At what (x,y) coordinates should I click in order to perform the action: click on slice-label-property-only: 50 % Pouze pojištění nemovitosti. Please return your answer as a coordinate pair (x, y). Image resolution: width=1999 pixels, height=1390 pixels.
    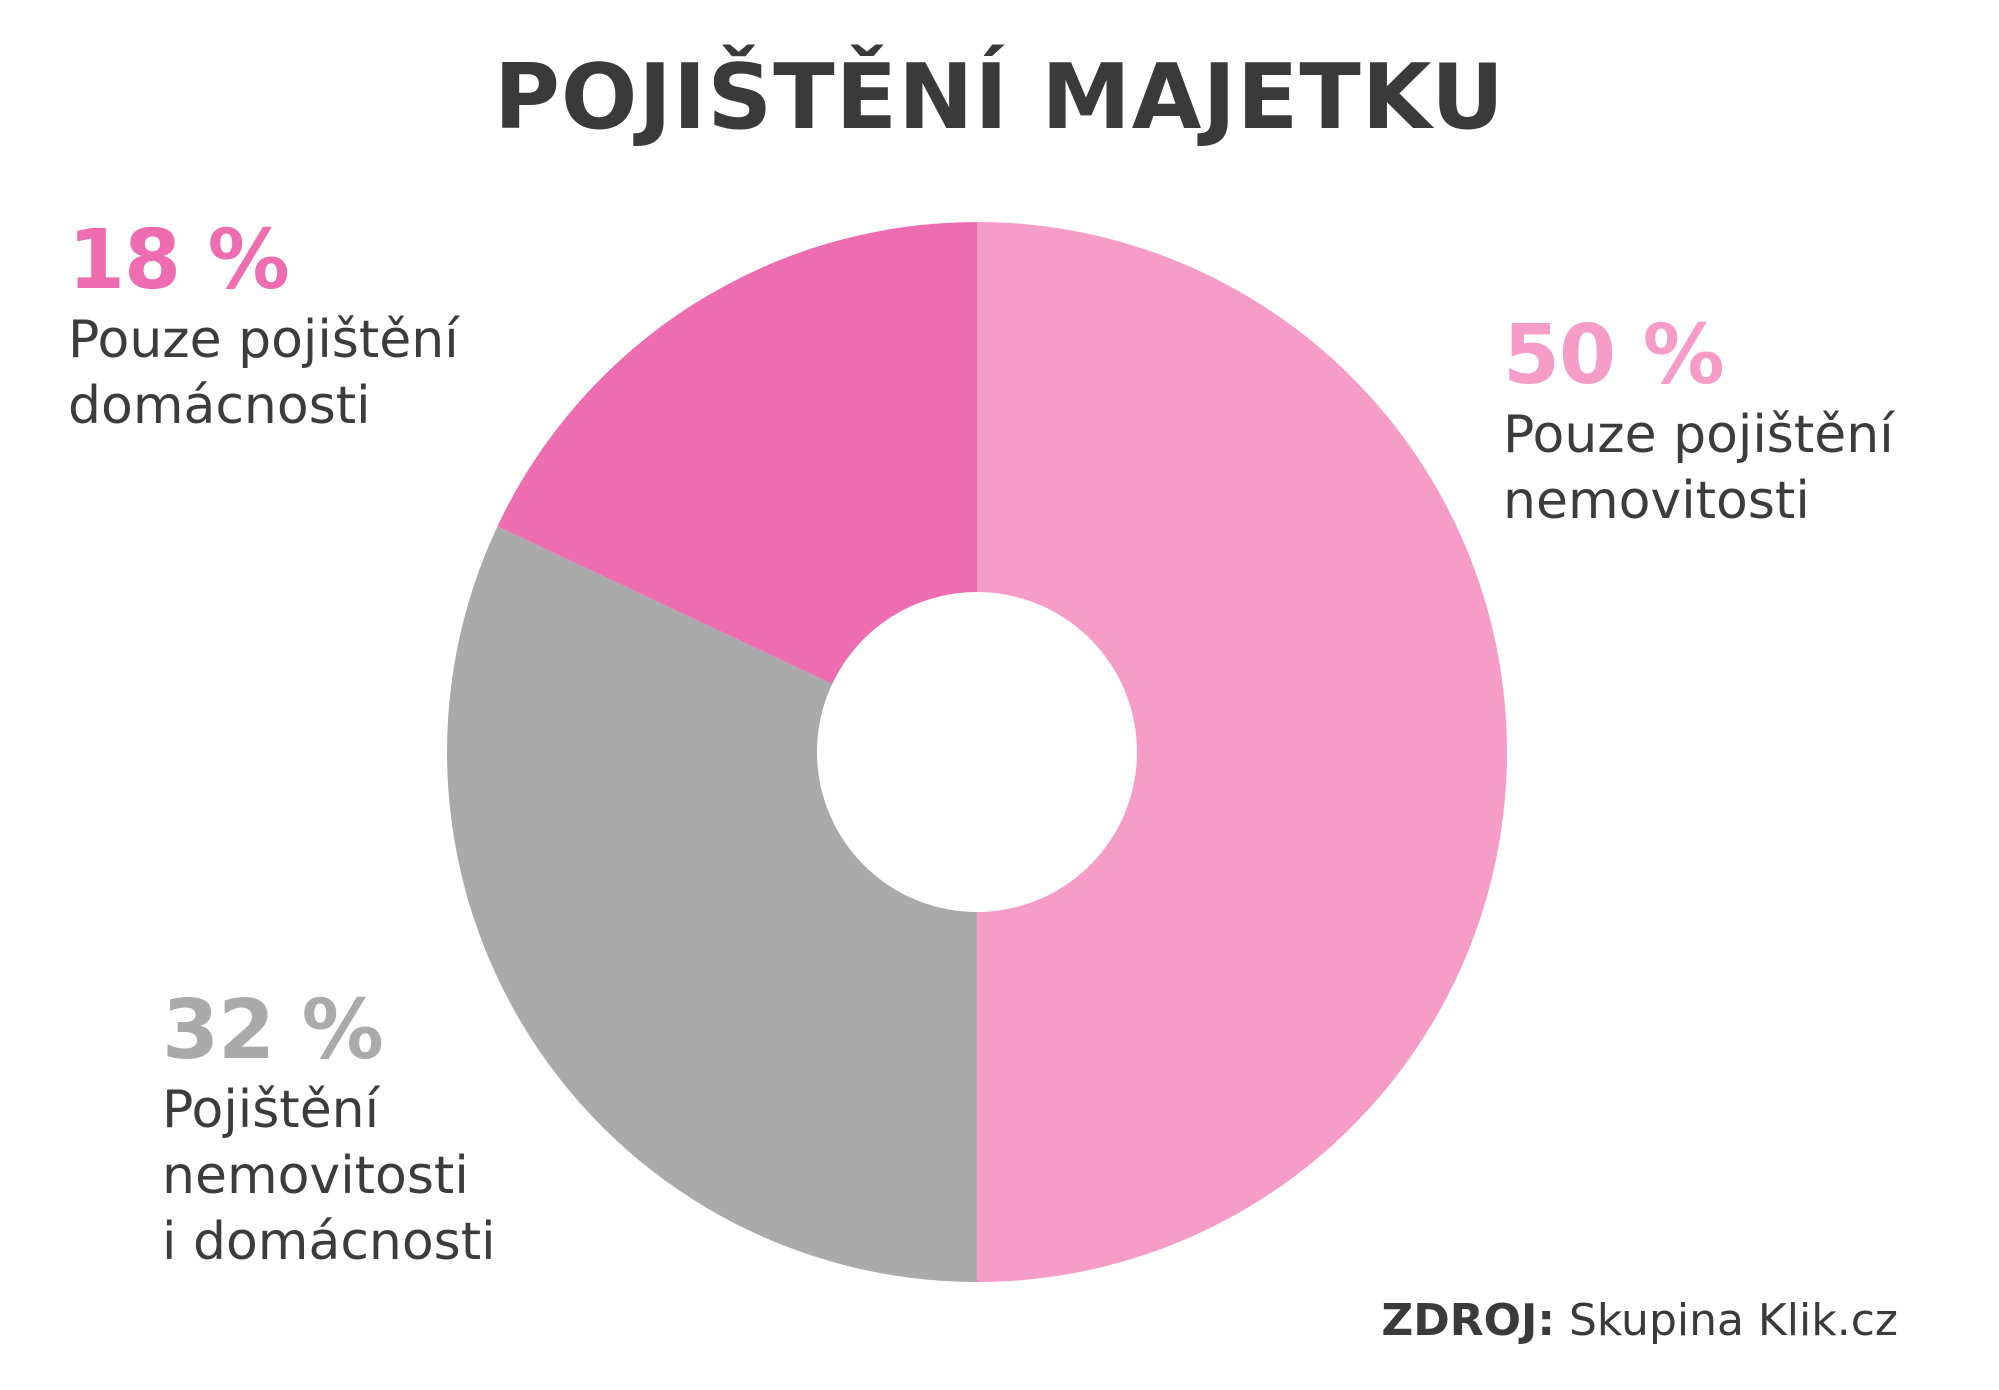
    Looking at the image, I should click on (1698, 422).